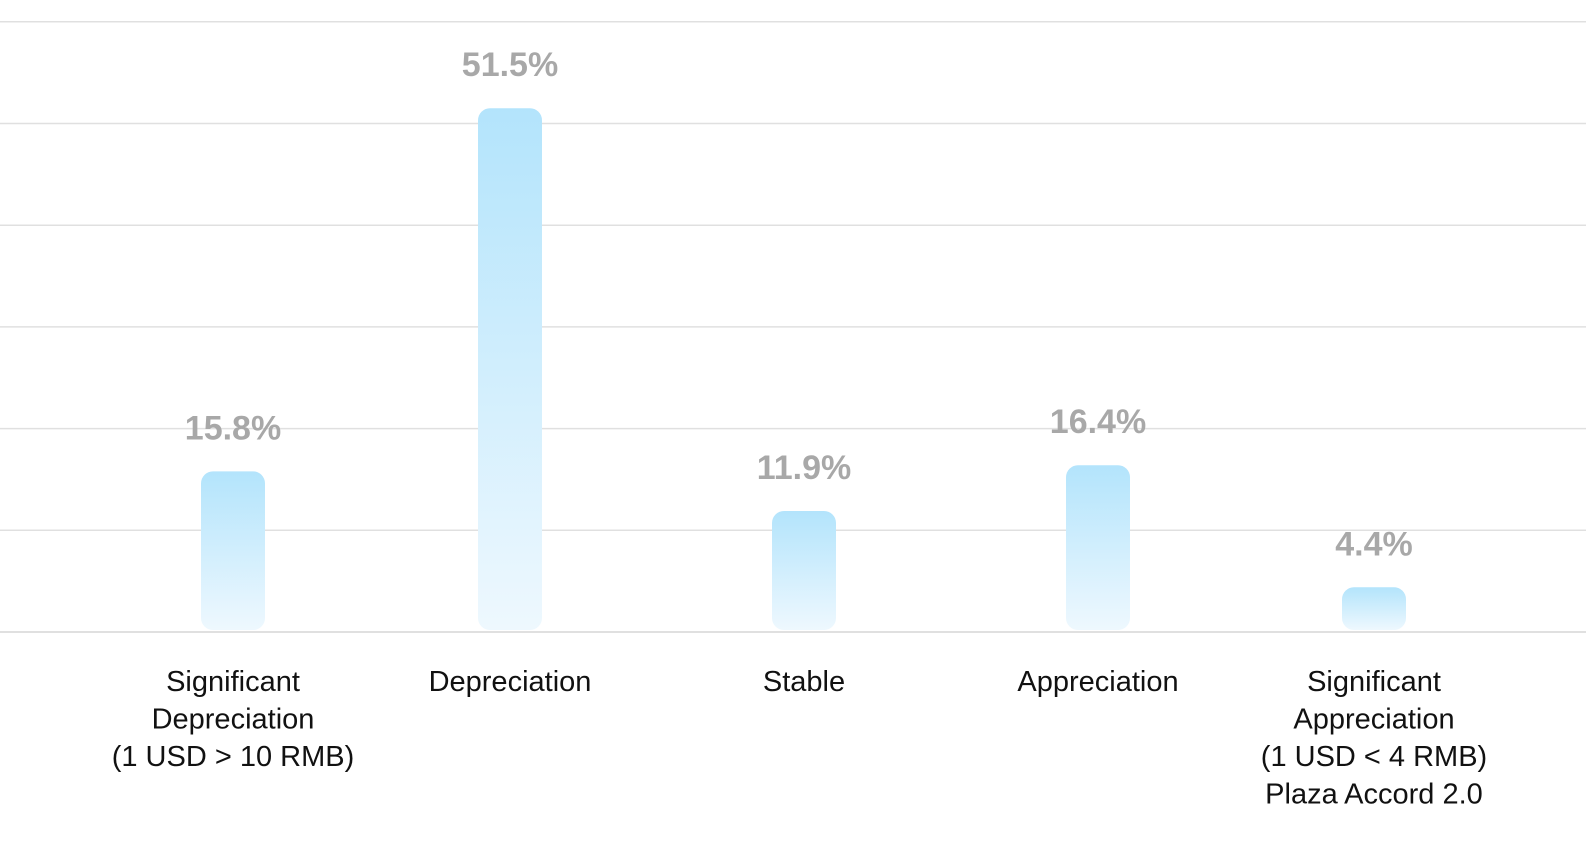 The width and height of the screenshot is (1586, 854). I want to click on data-label: 15.8%, so click(233, 428).